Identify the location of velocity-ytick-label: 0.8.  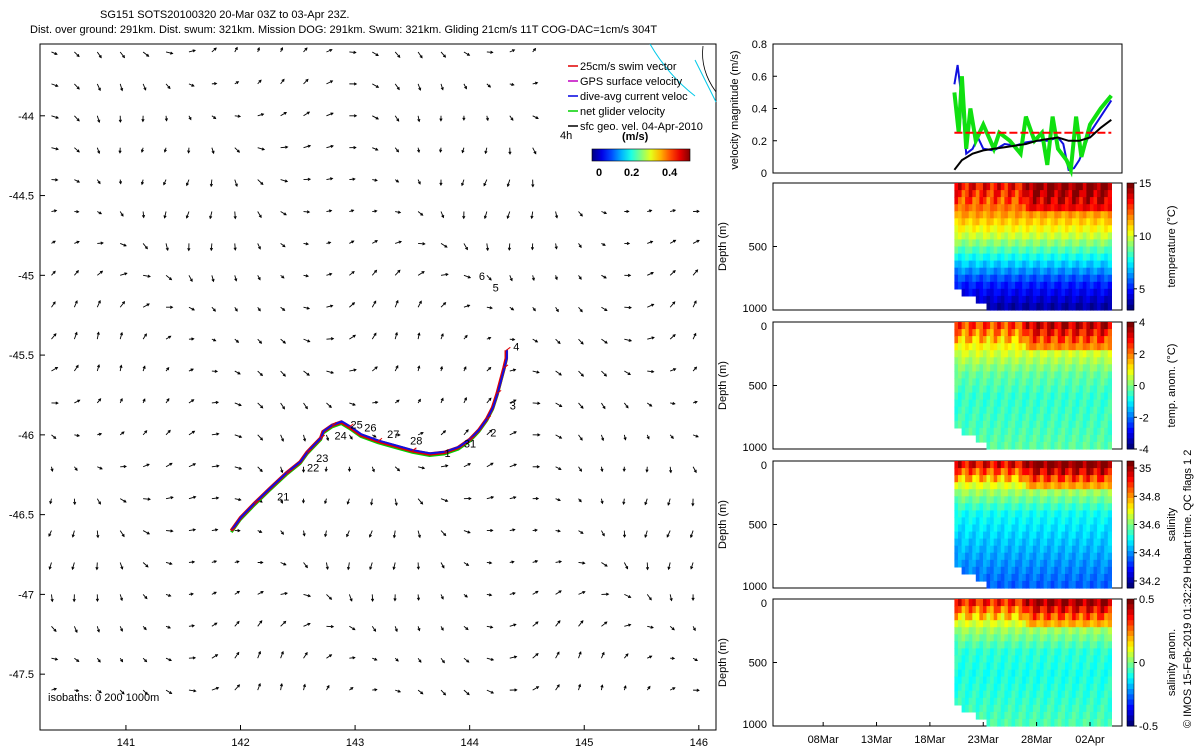
(759, 45).